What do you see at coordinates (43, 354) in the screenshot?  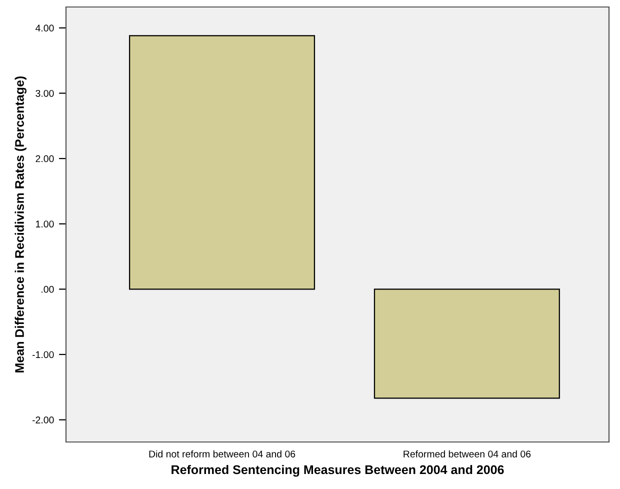 I see `y-tick-label: -1.00` at bounding box center [43, 354].